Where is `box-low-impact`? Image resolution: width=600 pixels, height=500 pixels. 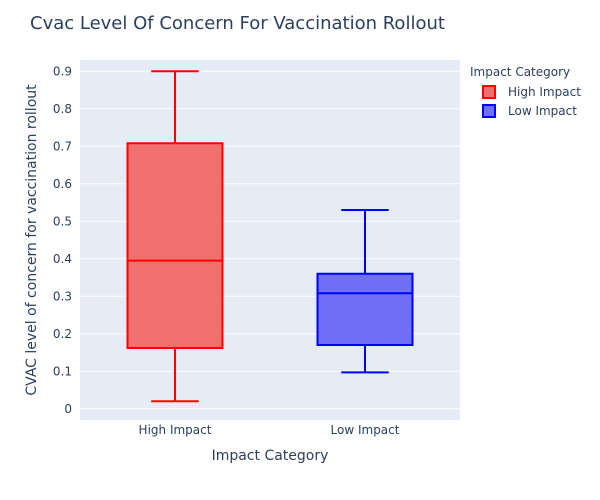 box-low-impact is located at coordinates (365, 291).